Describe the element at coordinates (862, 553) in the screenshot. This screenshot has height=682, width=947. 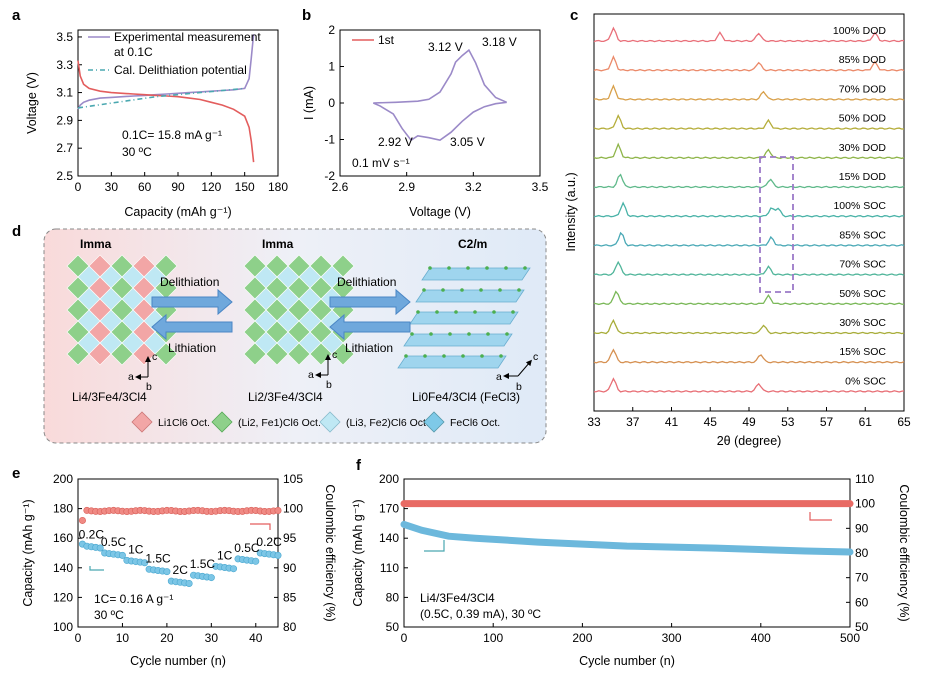
I see `f2-ytick-label: 80` at that location.